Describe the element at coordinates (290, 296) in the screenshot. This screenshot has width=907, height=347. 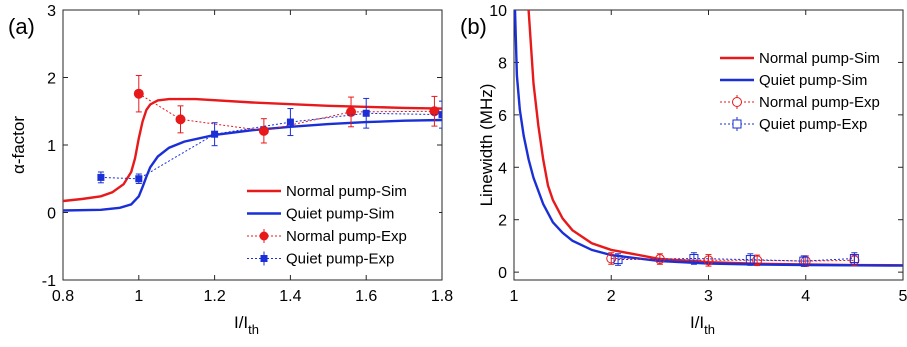
I see `x-tick-label: 1.4` at that location.